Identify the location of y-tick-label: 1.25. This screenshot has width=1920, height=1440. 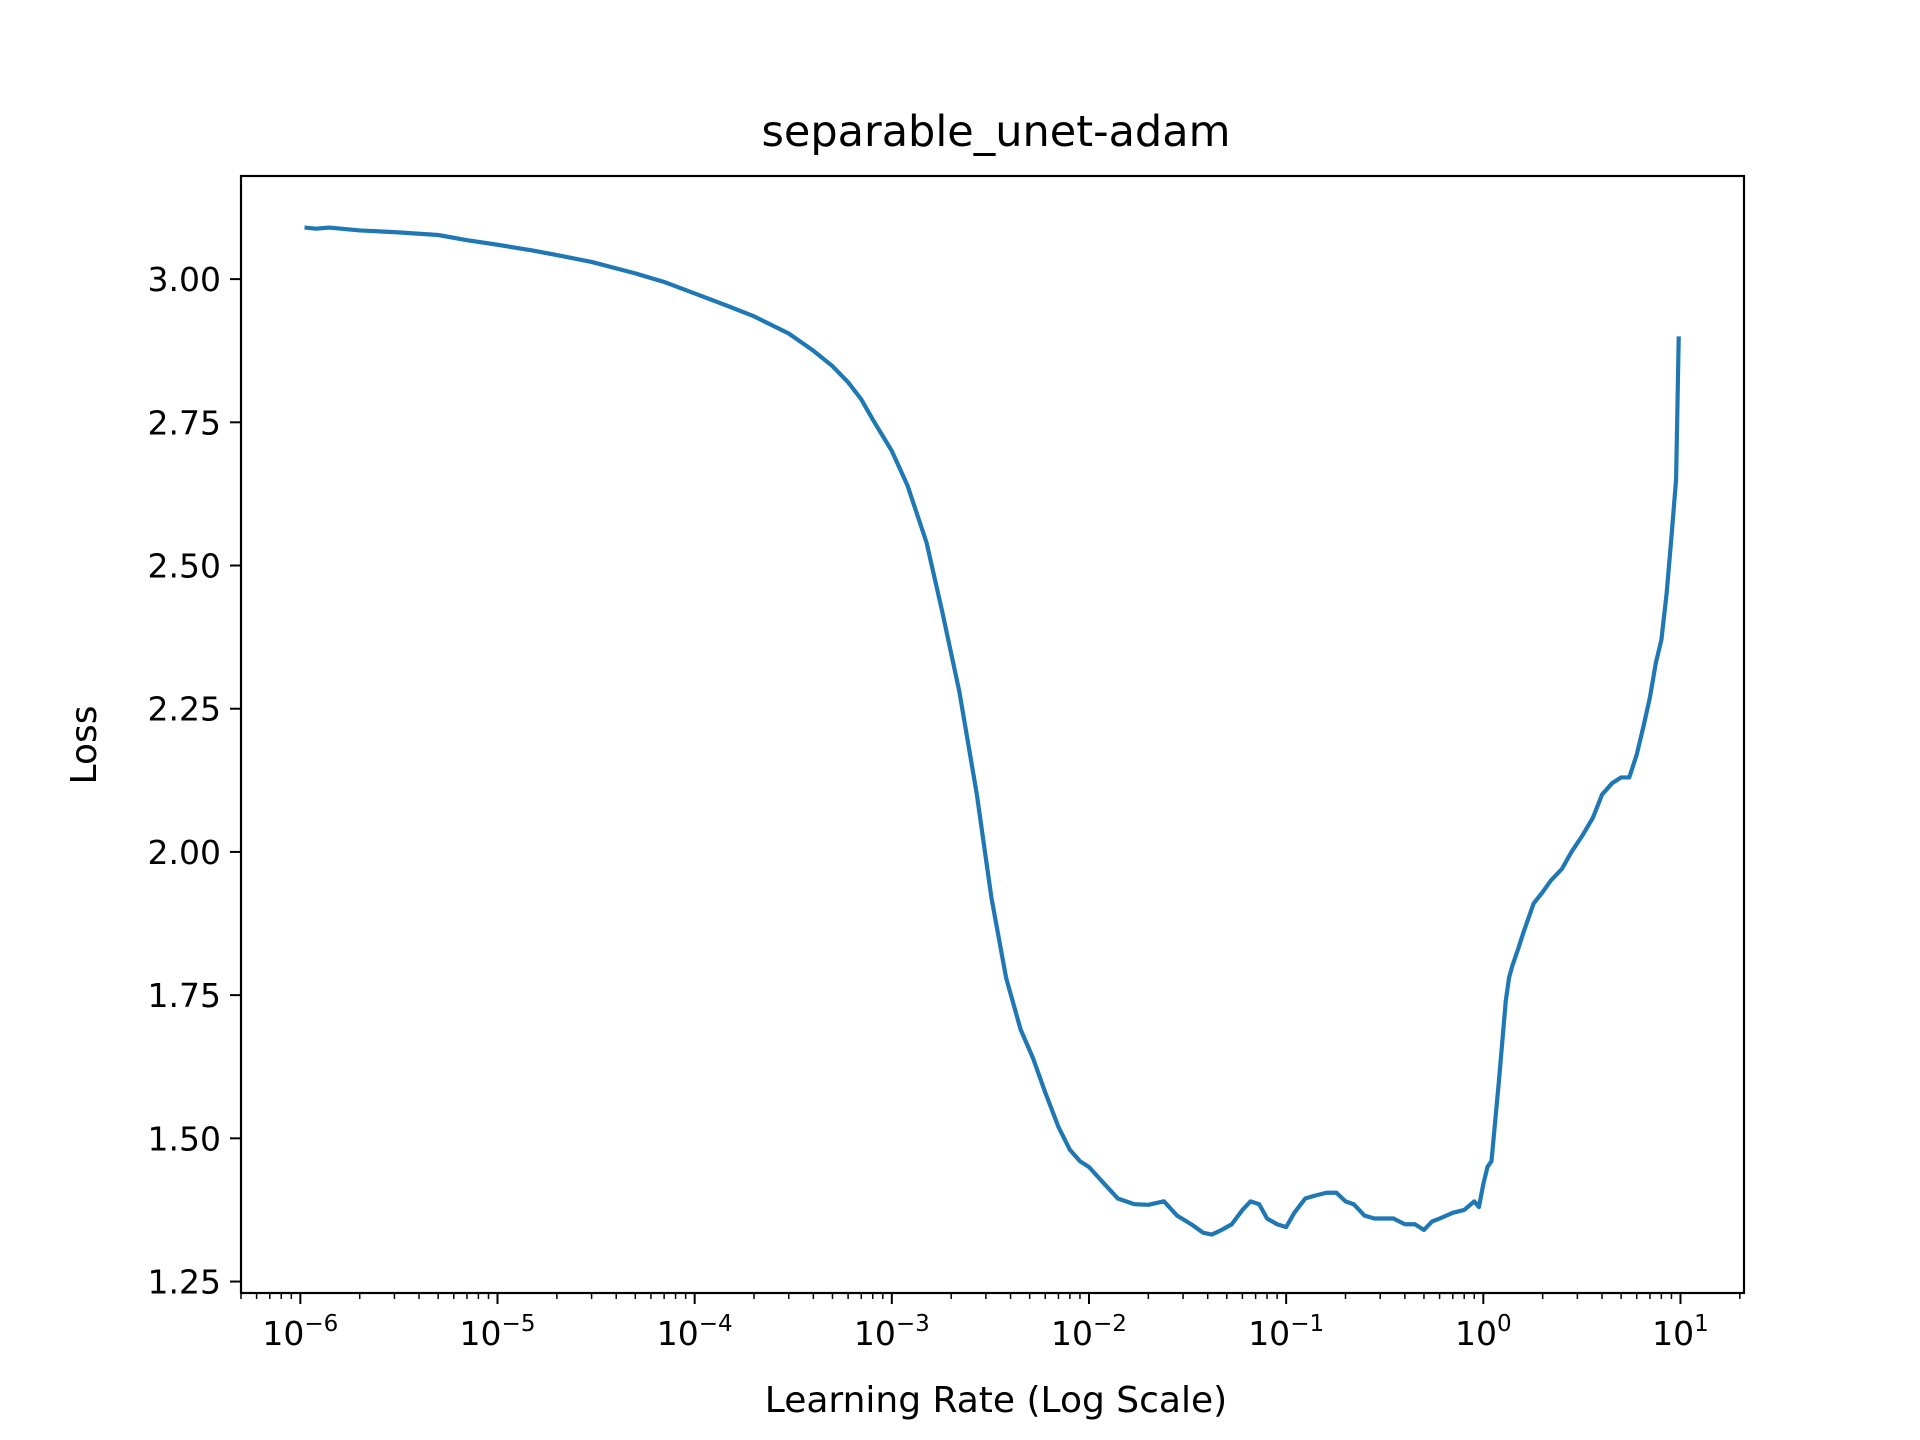
(184, 1282).